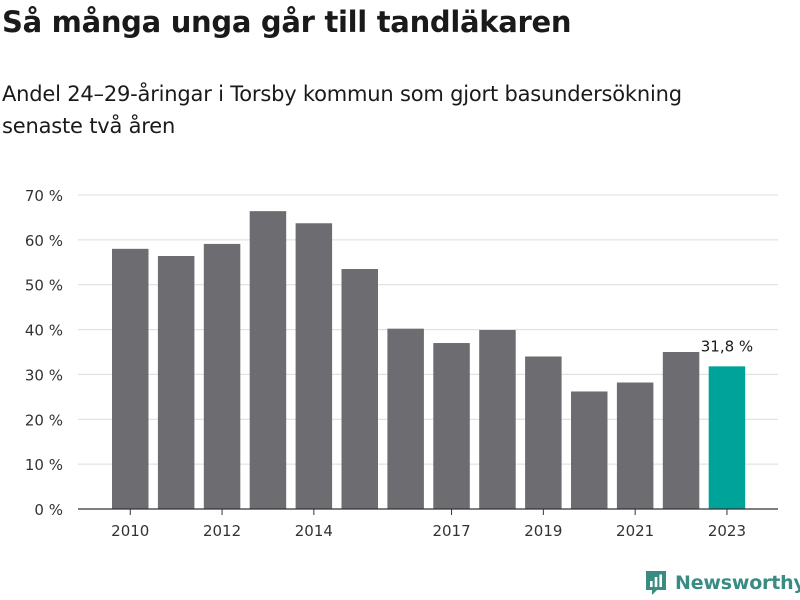 This screenshot has height=600, width=800. I want to click on x-axis-ticks: 2010 2012 2014 2017 2019 2021 2023, so click(428, 524).